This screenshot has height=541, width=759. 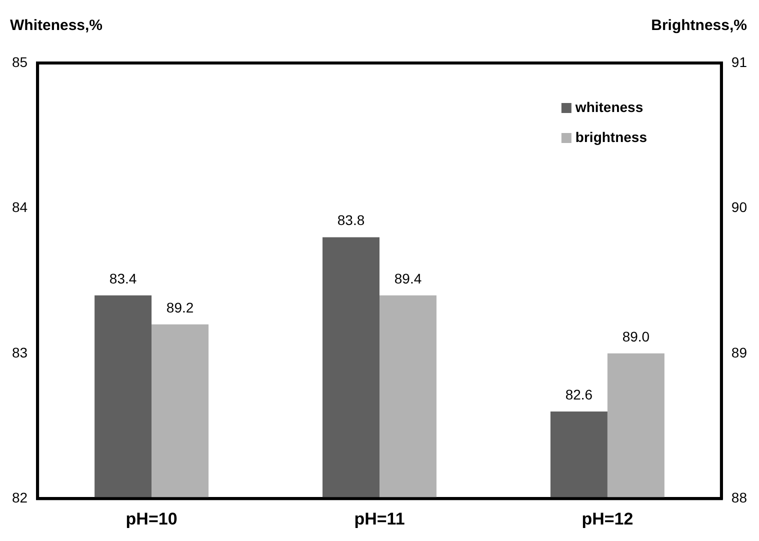 What do you see at coordinates (739, 352) in the screenshot?
I see `y2-tick-label: 89` at bounding box center [739, 352].